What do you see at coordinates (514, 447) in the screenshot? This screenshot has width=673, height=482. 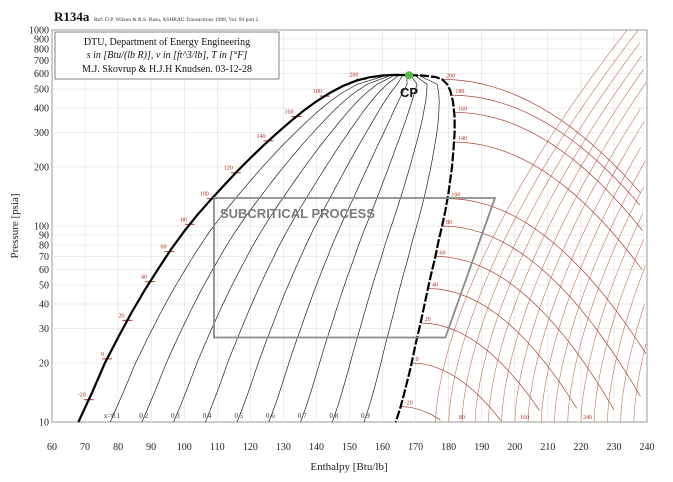 I see `x-tick-label: 200` at bounding box center [514, 447].